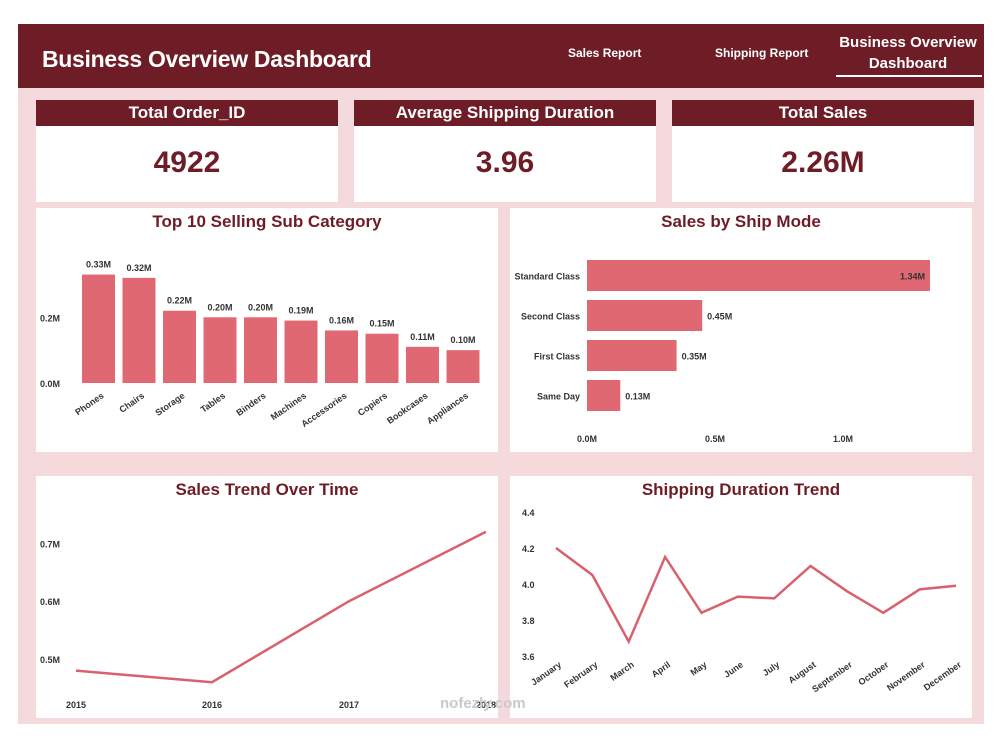 This screenshot has width=1000, height=750. What do you see at coordinates (301, 351) in the screenshot?
I see `bar-machines` at bounding box center [301, 351].